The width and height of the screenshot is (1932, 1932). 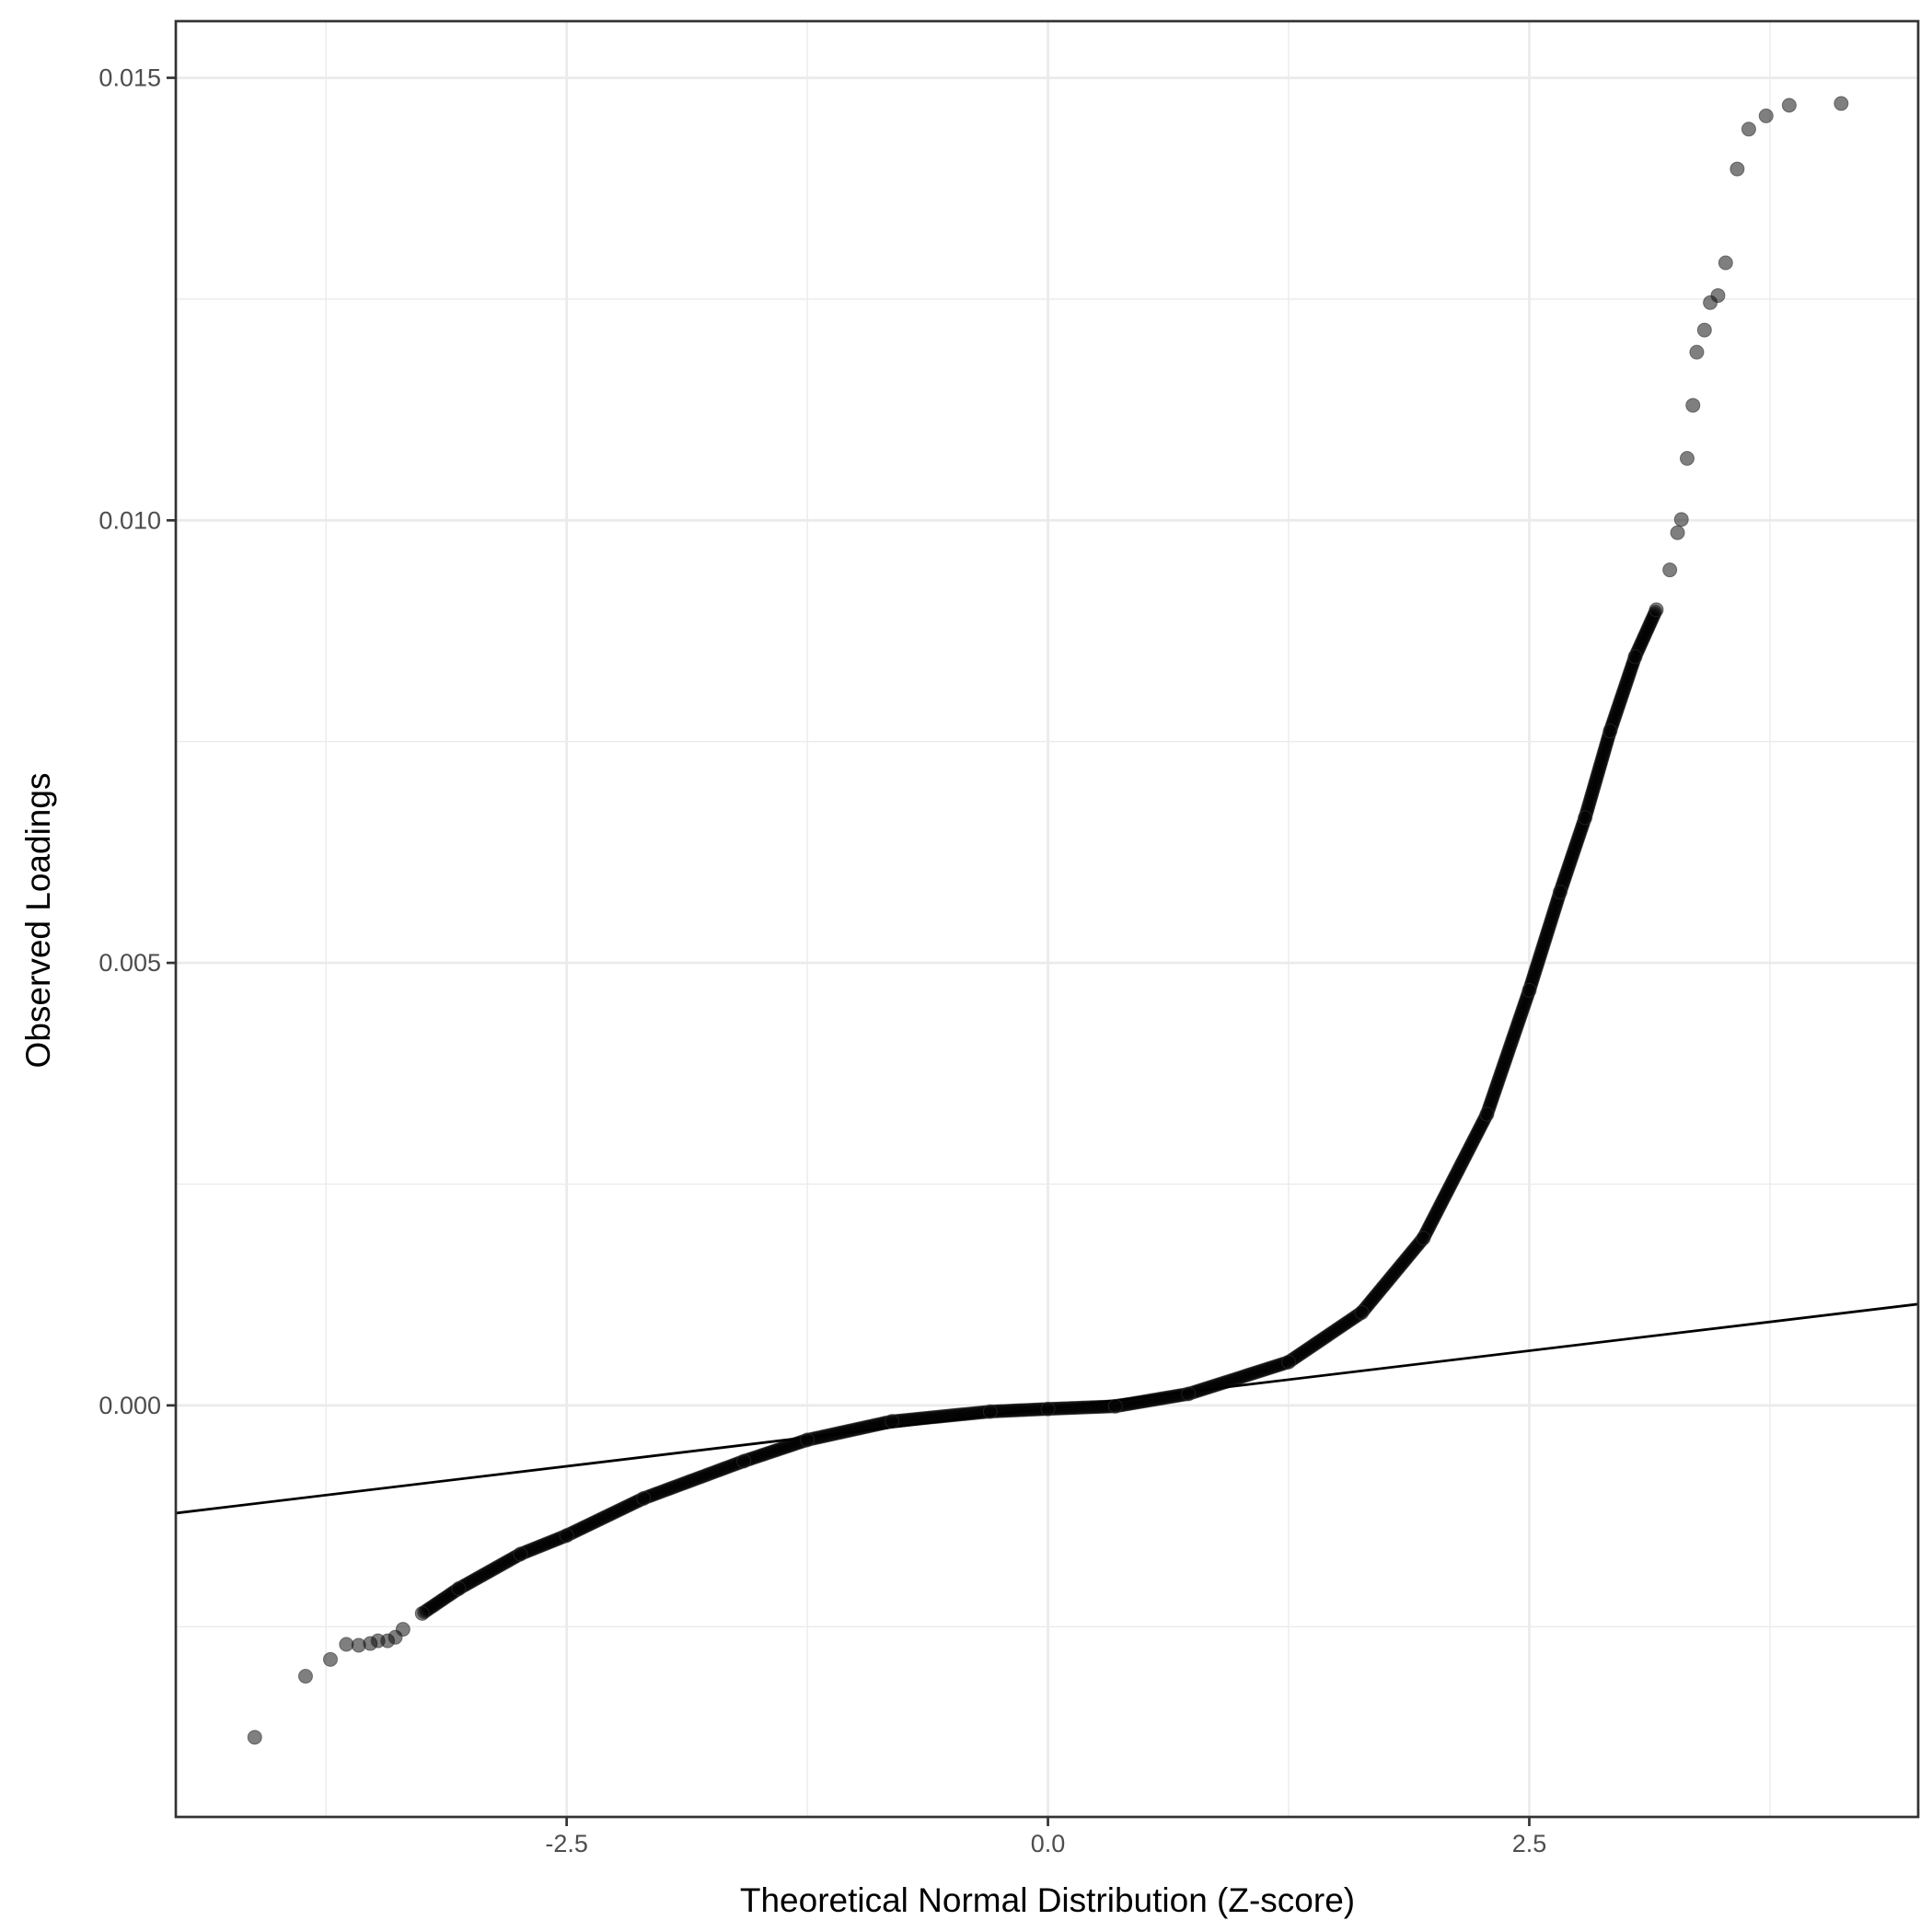 What do you see at coordinates (1049, 1844) in the screenshot?
I see `x-tick-label: 0.0` at bounding box center [1049, 1844].